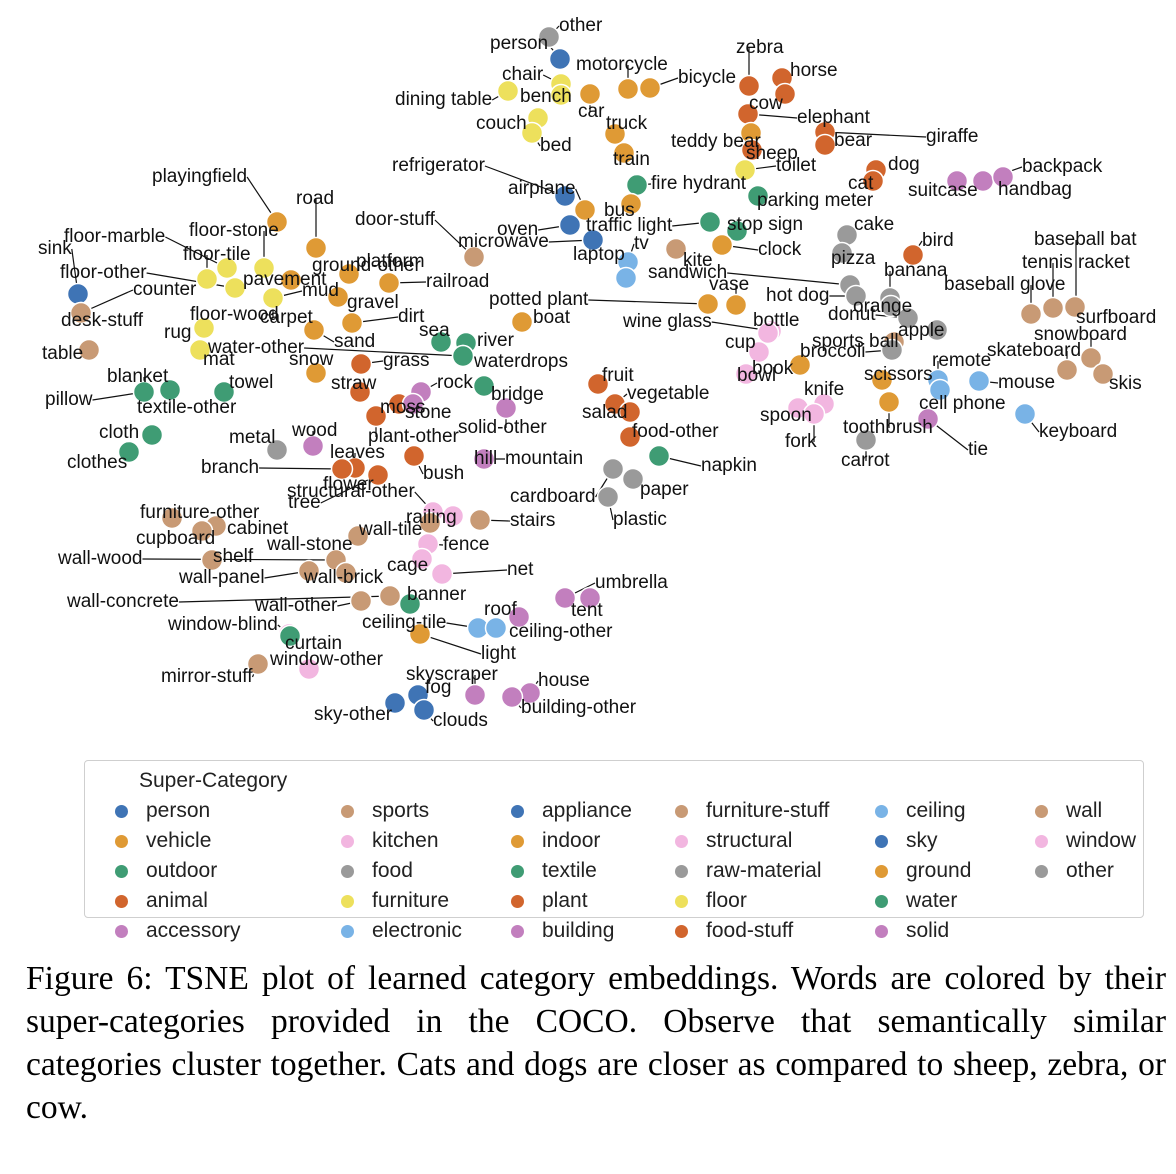 This screenshot has height=1174, width=1176. What do you see at coordinates (358, 536) in the screenshot?
I see `point-wall-stone` at bounding box center [358, 536].